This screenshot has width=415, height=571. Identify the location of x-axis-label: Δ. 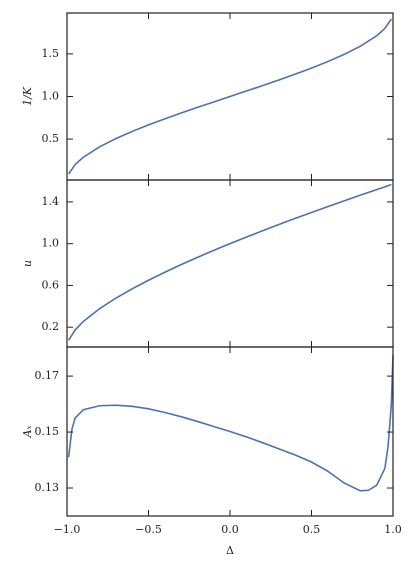
(230, 550).